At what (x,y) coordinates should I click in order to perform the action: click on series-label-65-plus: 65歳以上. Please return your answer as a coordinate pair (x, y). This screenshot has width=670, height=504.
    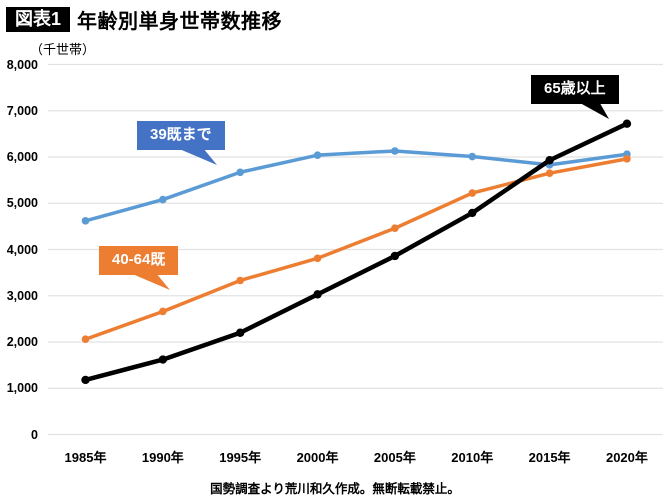
    Looking at the image, I should click on (575, 97).